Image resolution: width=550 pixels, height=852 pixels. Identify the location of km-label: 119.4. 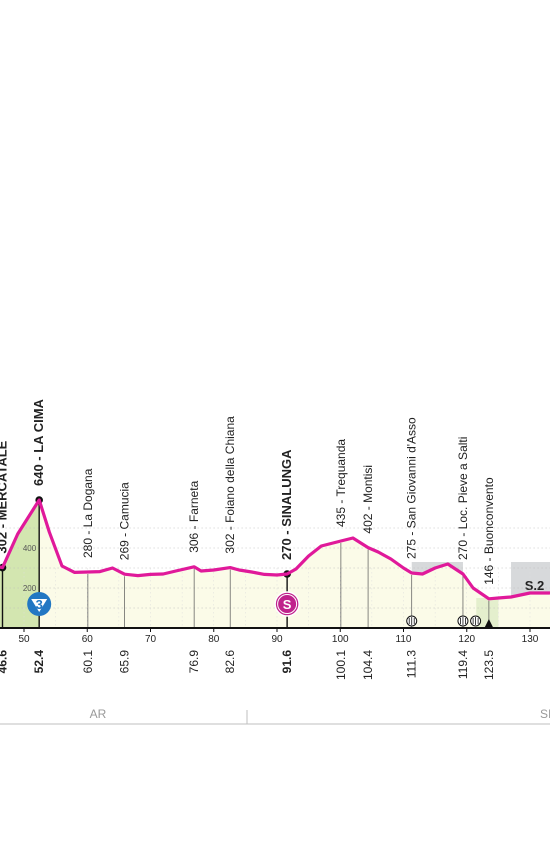
(463, 664).